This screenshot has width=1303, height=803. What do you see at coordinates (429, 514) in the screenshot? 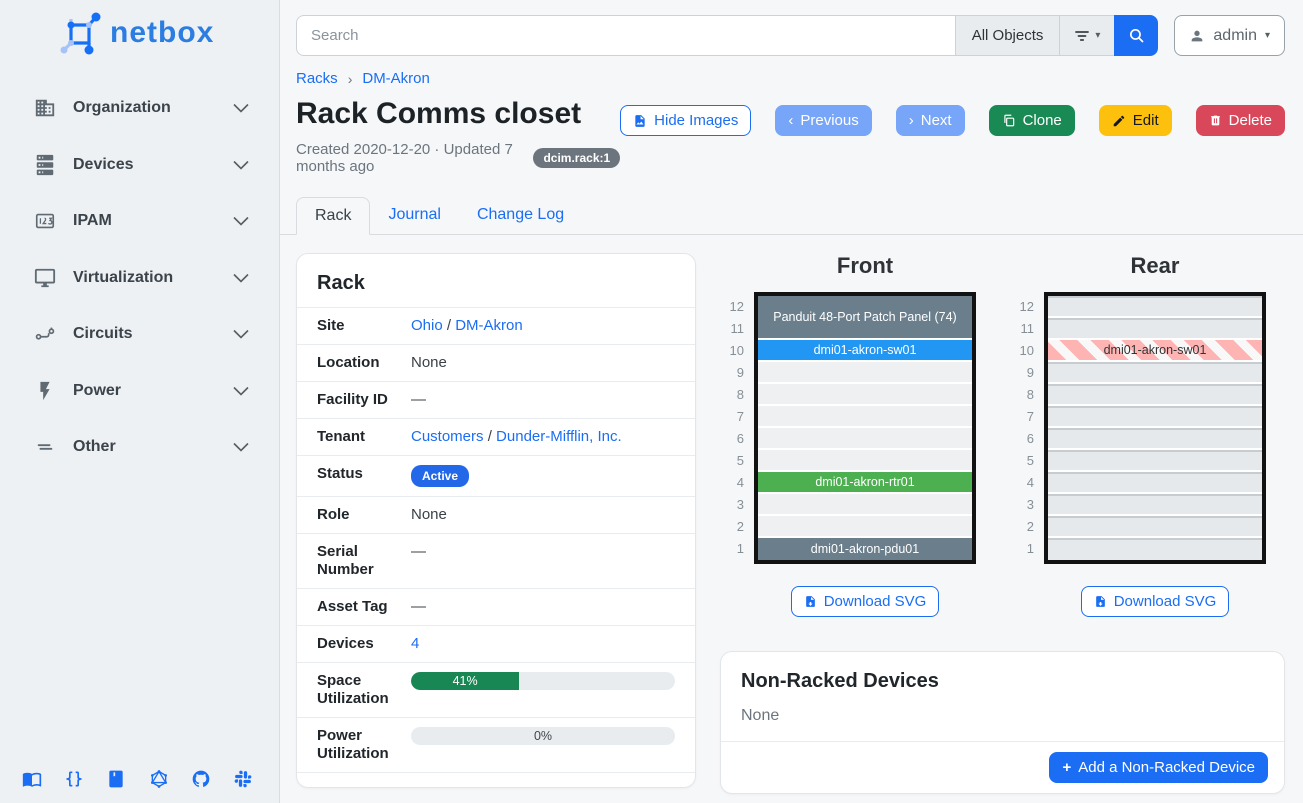
I see `role-value: None` at bounding box center [429, 514].